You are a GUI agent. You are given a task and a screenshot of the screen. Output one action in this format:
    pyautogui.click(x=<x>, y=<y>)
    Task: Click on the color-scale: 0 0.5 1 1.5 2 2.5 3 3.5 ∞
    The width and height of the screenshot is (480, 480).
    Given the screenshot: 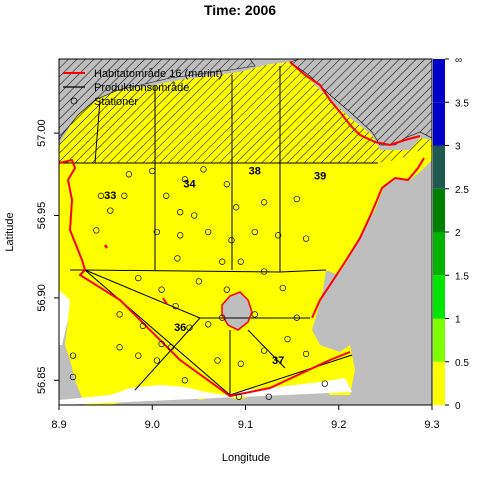 What is the action you would take?
    pyautogui.click(x=451, y=233)
    